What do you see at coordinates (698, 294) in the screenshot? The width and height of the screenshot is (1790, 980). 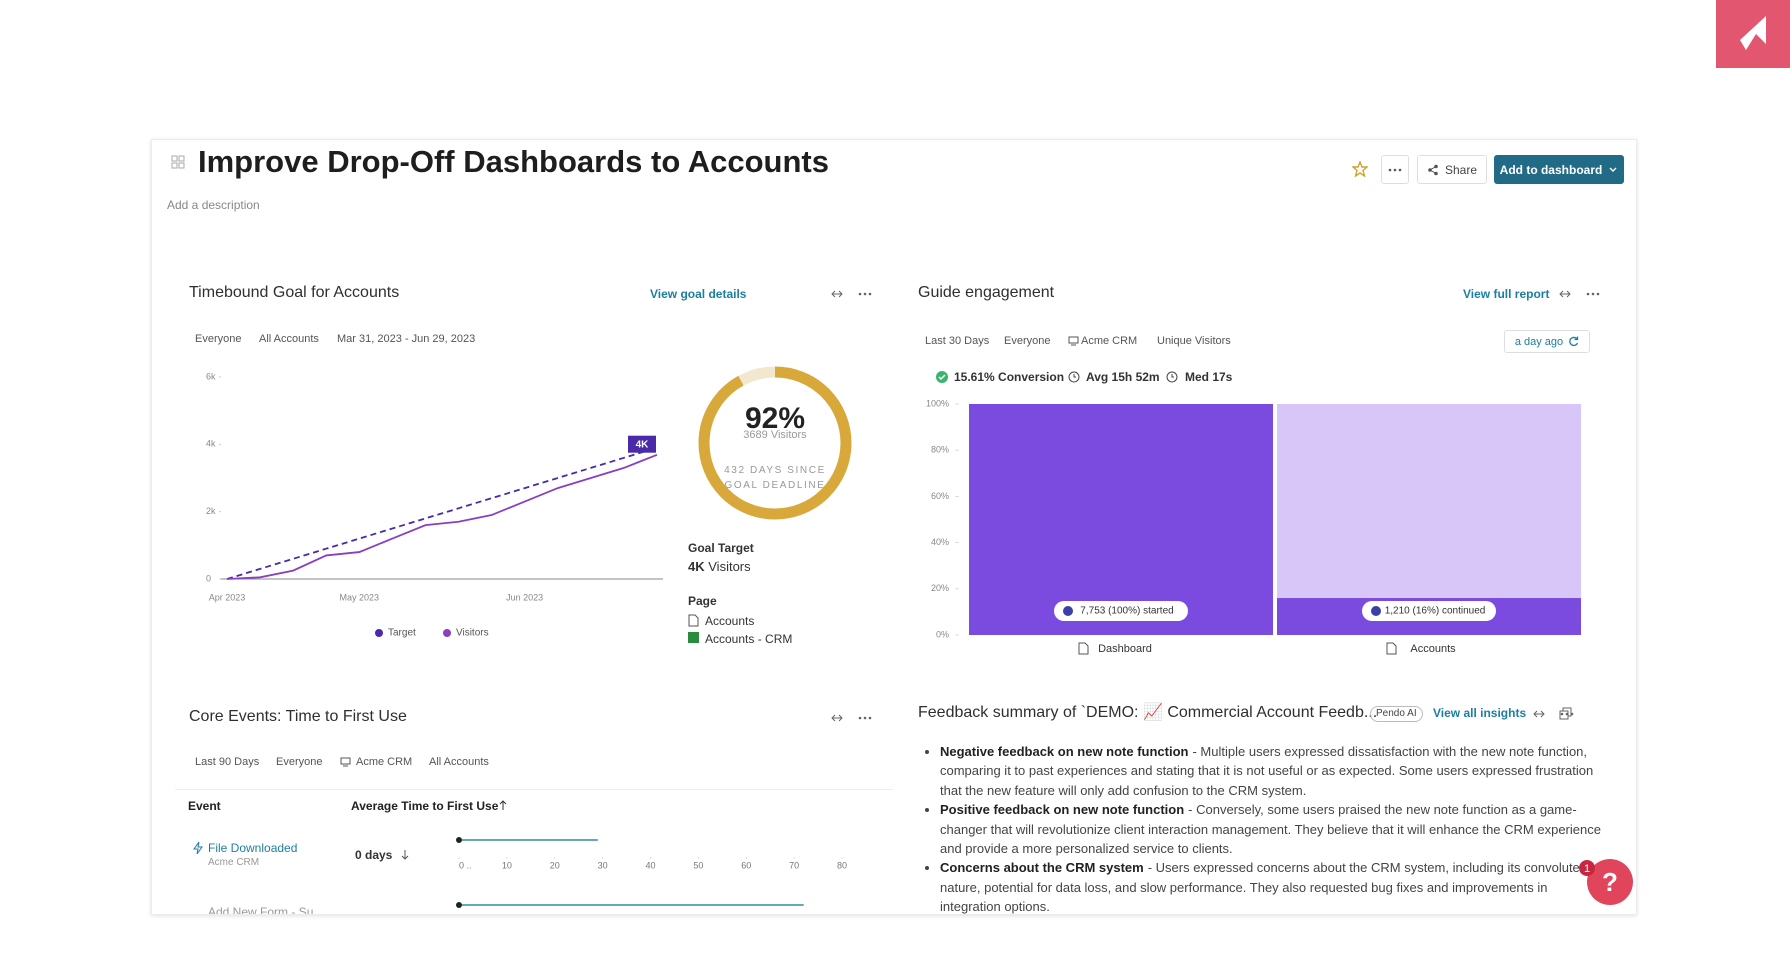 I see `widget-link: View goal details` at bounding box center [698, 294].